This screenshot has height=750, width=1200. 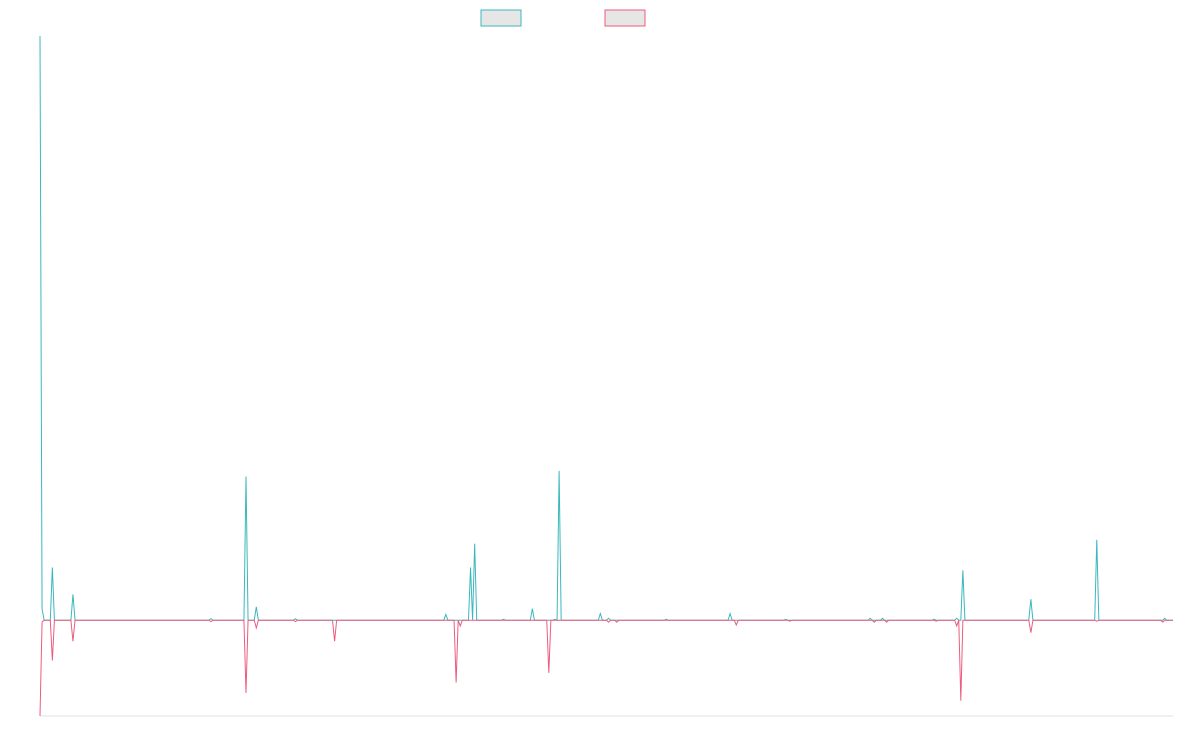 I want to click on series-b-line, so click(x=606, y=668).